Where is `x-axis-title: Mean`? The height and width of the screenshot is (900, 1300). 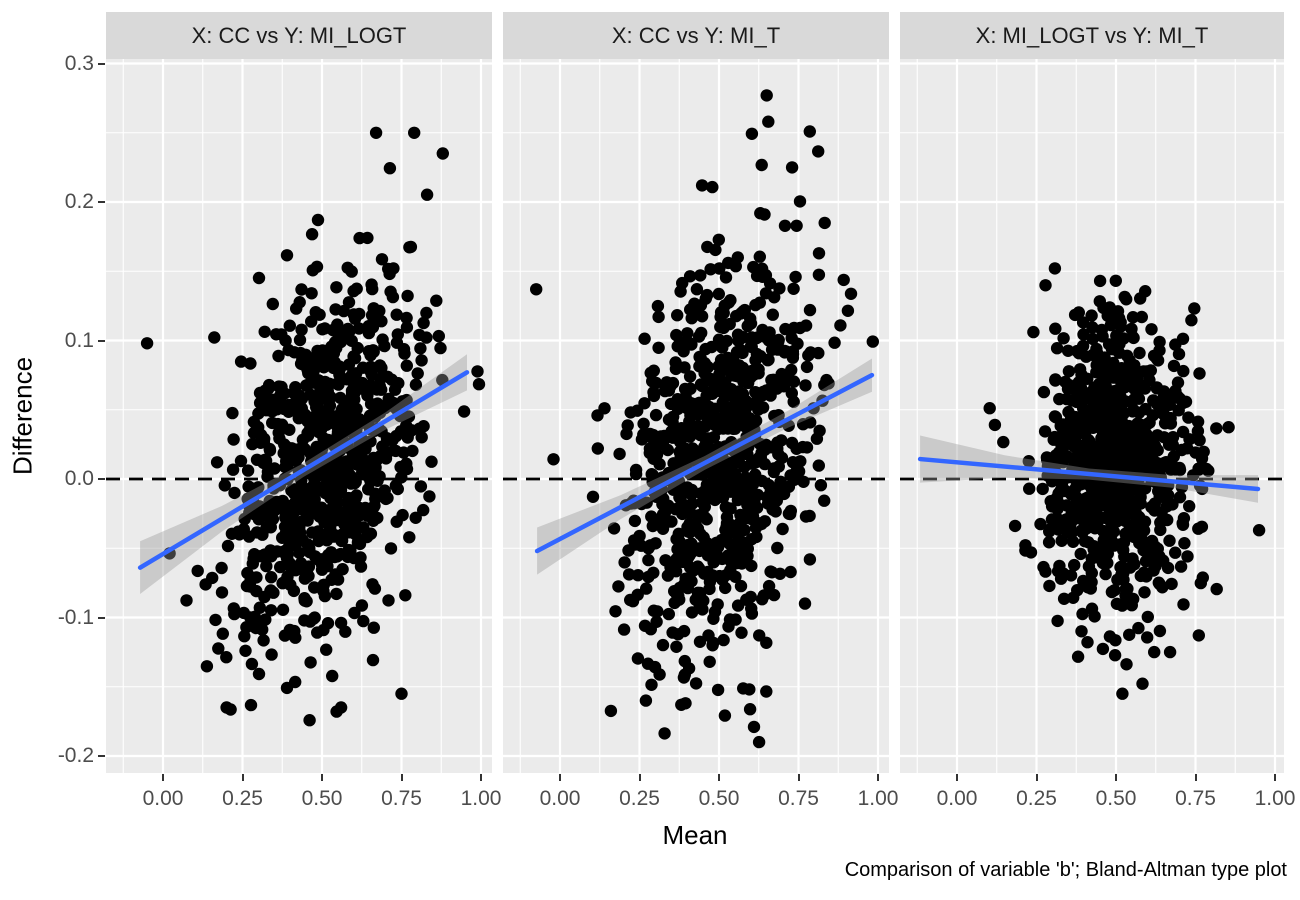 x-axis-title: Mean is located at coordinates (695, 835).